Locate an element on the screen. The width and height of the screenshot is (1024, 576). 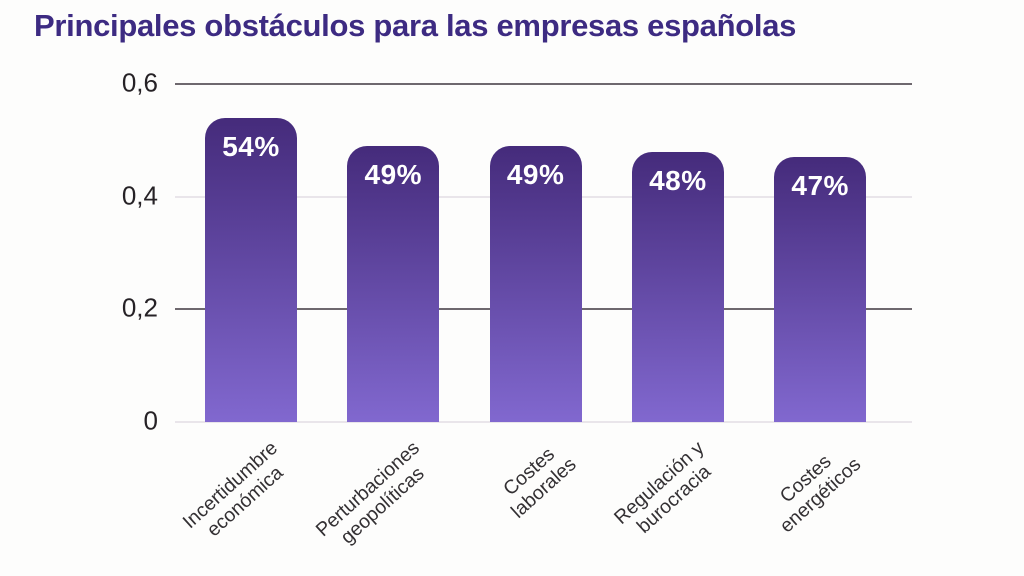
y-tick-label: 0 is located at coordinates (150, 420).